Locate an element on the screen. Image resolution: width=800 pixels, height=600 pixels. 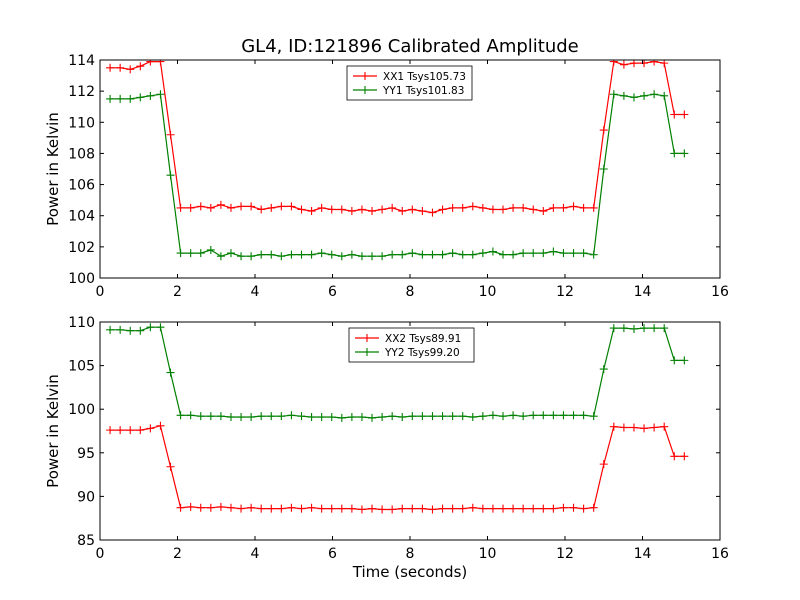
x-tick-label-1-1: 0 is located at coordinates (100, 292).